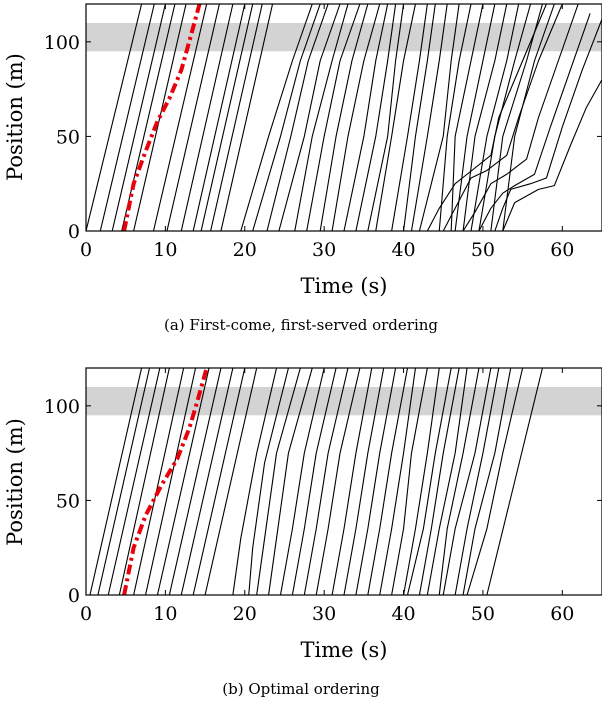 This screenshot has width=602, height=706. I want to click on chart-b-xtick-label: 30, so click(324, 614).